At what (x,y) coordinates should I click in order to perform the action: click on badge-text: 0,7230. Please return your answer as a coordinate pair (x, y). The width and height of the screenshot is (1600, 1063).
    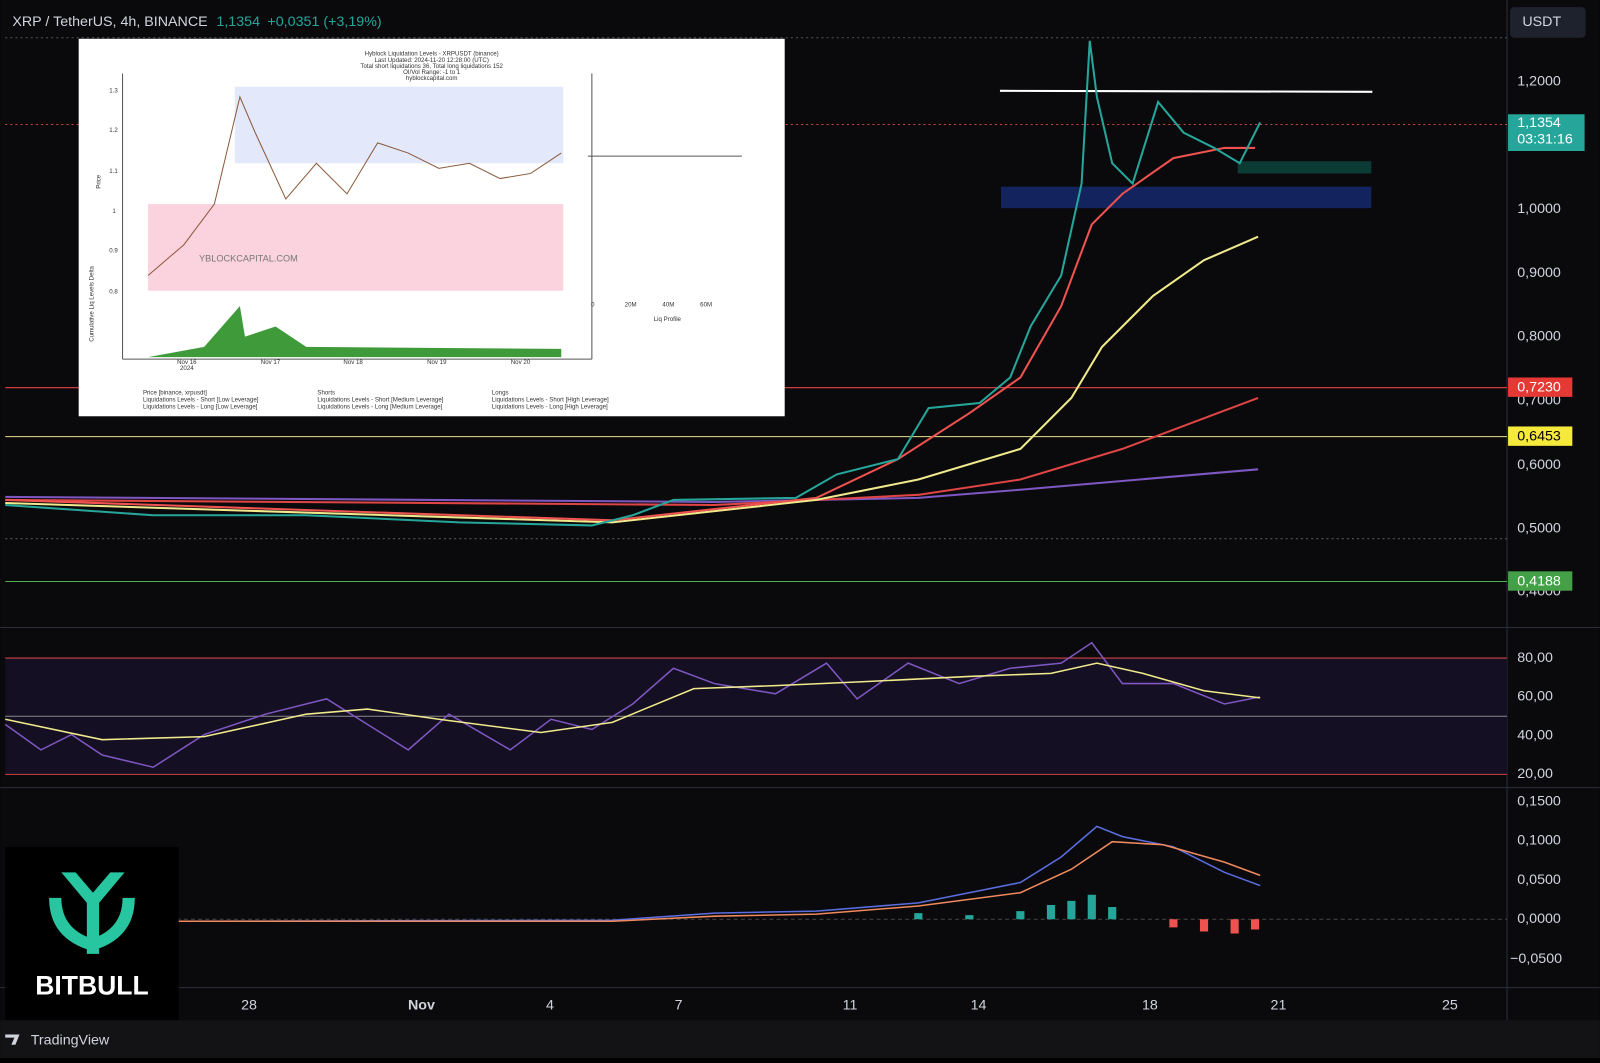
    Looking at the image, I should click on (1539, 387).